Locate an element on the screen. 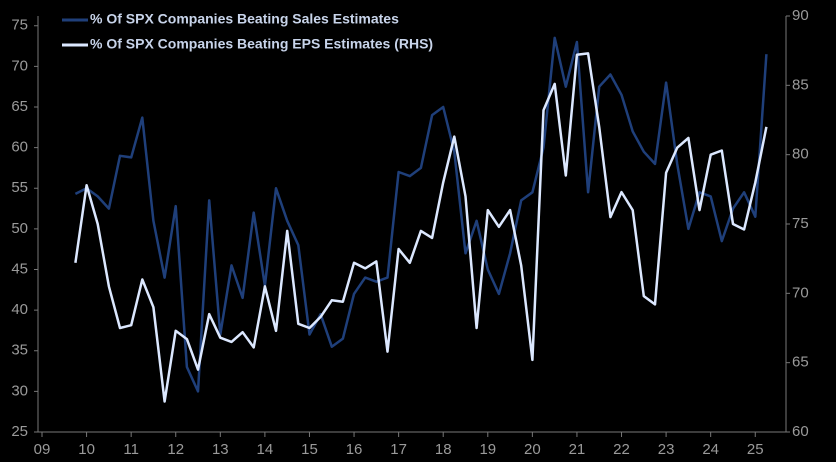  x-tick-label: 13 is located at coordinates (220, 449).